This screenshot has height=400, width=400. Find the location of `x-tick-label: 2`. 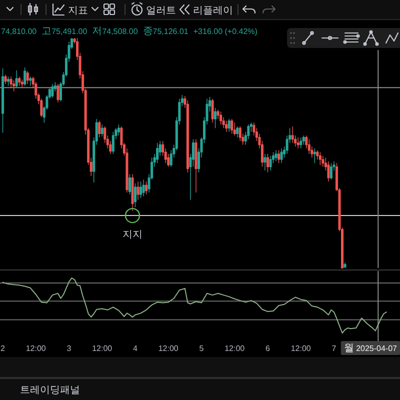

x-tick-label: 2 is located at coordinates (3, 348).